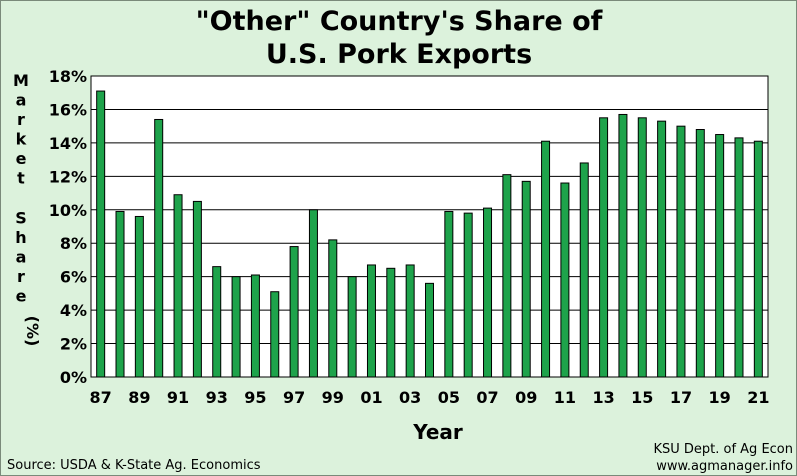  I want to click on y-label-letter: S, so click(21, 217).